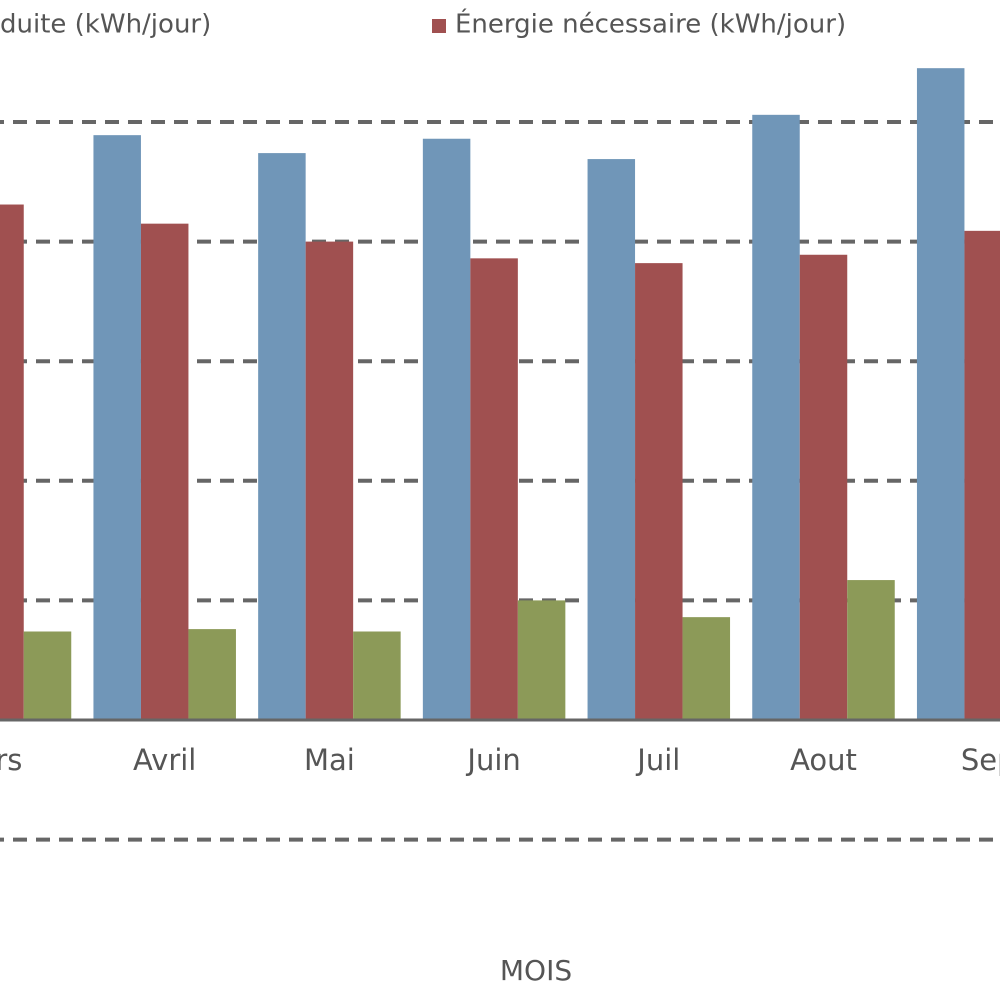  I want to click on x-tick-label: ars, so click(11, 760).